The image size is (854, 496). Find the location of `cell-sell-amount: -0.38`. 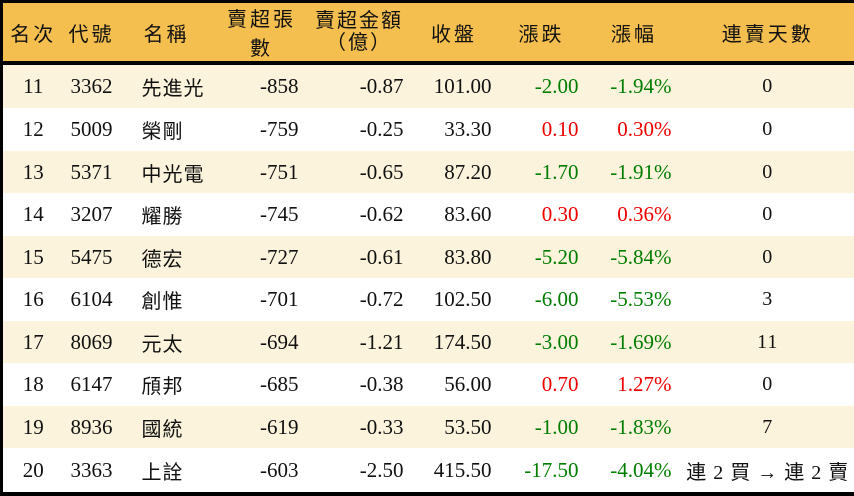

cell-sell-amount: -0.38 is located at coordinates (381, 384).